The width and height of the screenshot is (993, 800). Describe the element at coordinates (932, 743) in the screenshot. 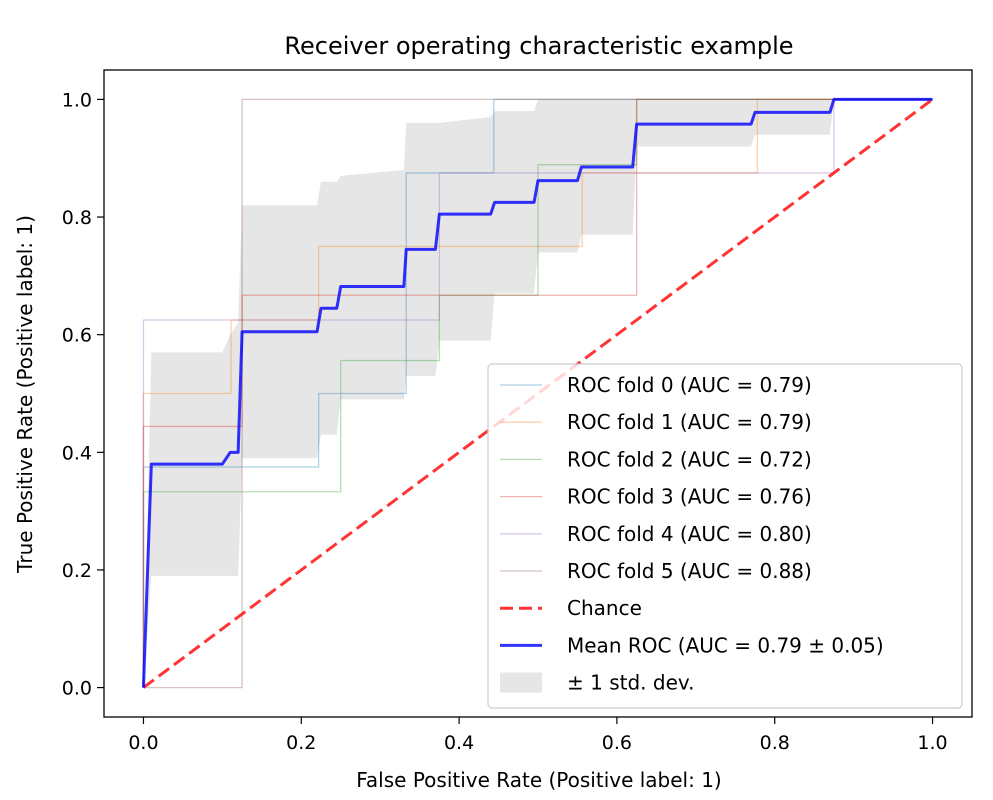

I see `x-tick-label: 1.0` at that location.